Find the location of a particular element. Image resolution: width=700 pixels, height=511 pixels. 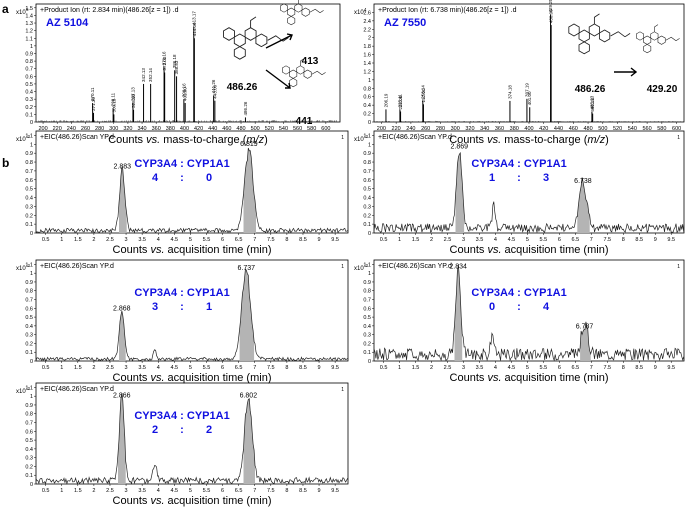

peak-label: 374.18 is located at coordinates (509, 92).